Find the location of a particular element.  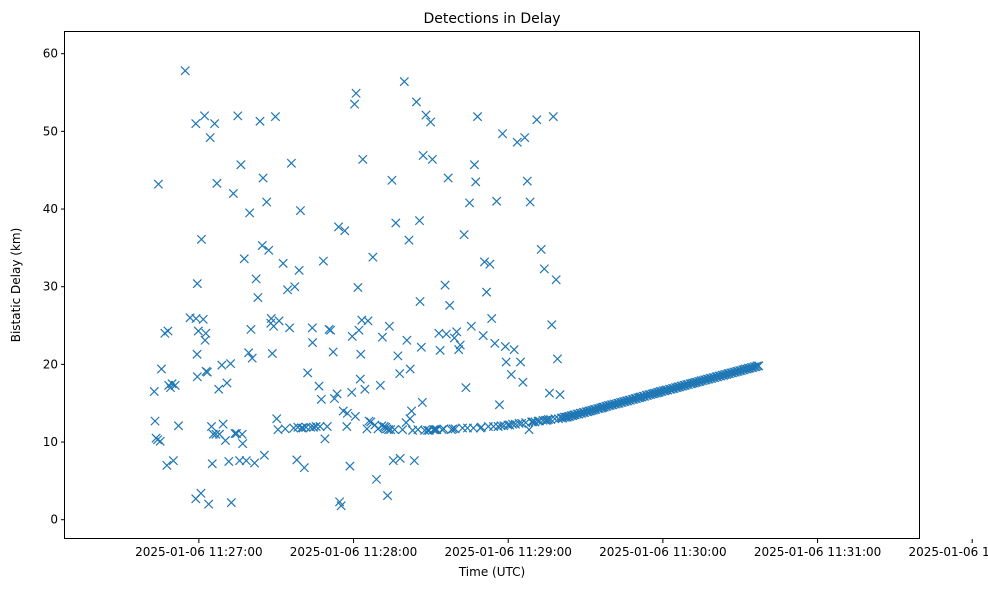

x-tick-label: 2025-01-06 11:30:00 is located at coordinates (662, 552).